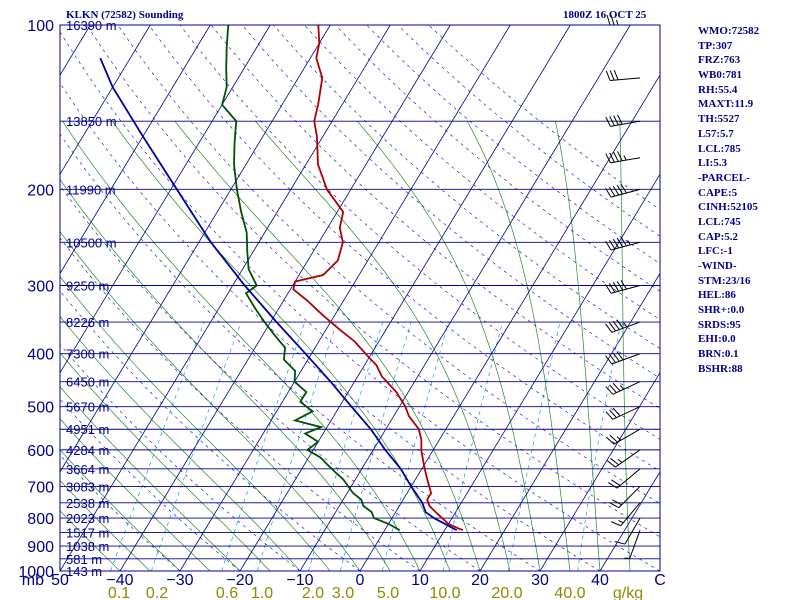 Image resolution: width=800 pixels, height=600 pixels. What do you see at coordinates (125, 15) in the screenshot?
I see `station-title: KLKN (72582) Sounding` at bounding box center [125, 15].